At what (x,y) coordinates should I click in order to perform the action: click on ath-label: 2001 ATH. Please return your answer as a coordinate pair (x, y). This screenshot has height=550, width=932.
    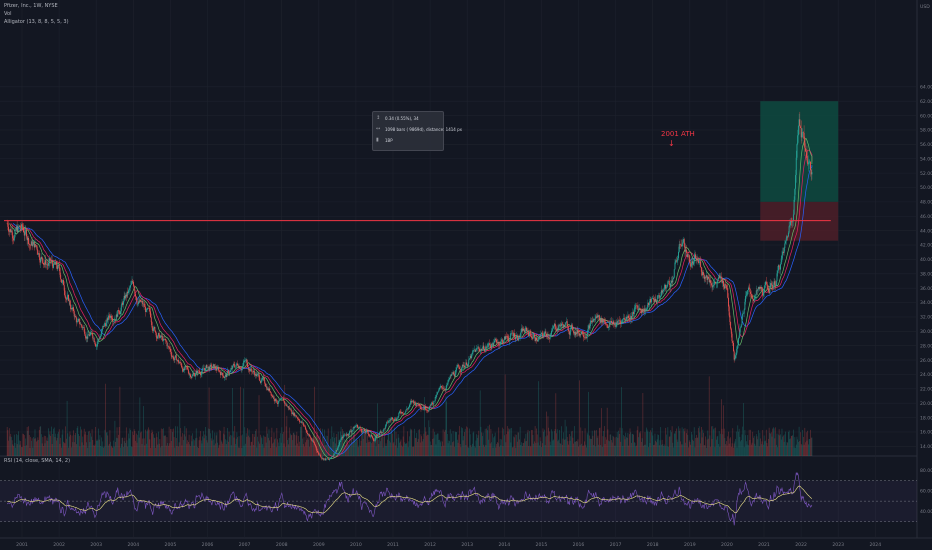
    Looking at the image, I should click on (678, 134).